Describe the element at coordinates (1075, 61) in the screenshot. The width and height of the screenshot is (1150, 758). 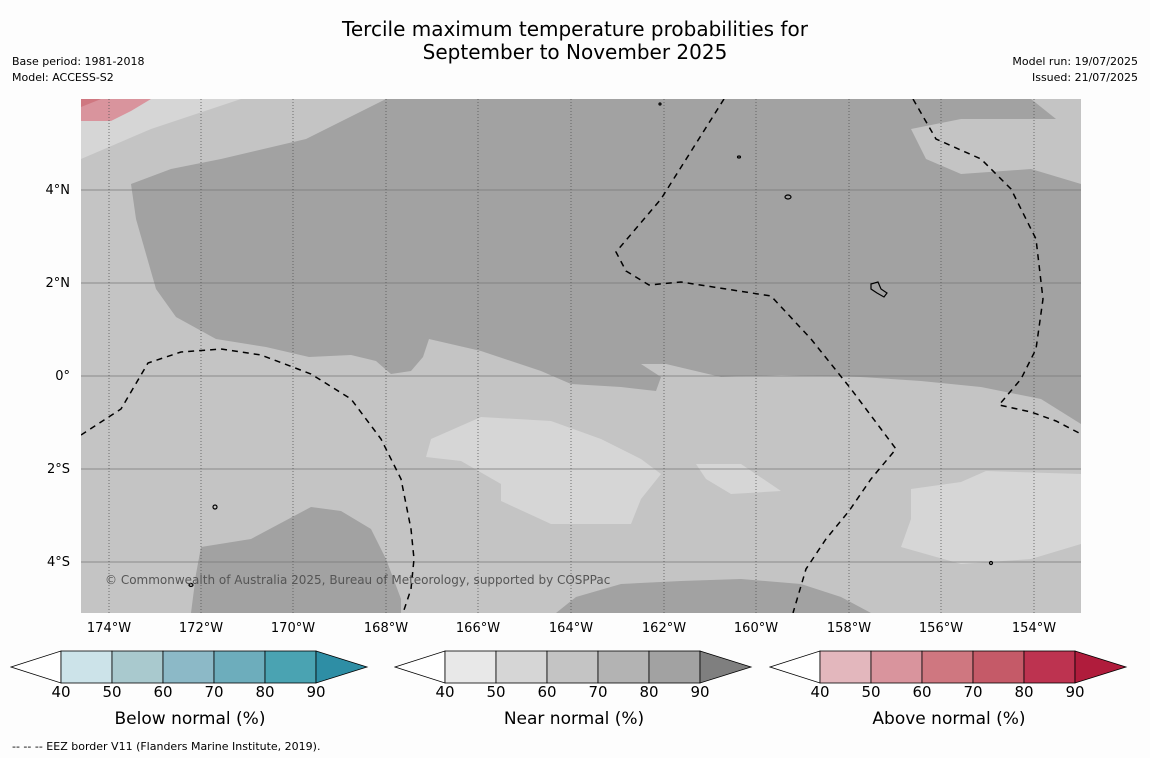
I see `model-run: Model run: 19/07/2025` at that location.